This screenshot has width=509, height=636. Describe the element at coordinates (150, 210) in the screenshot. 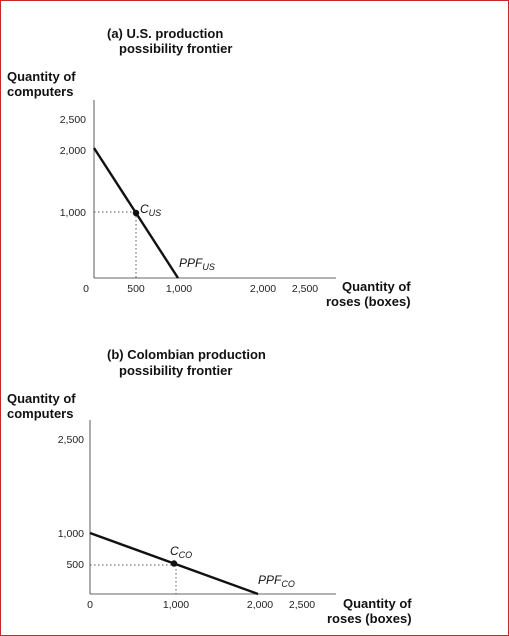

I see `point-label-c-us: CUS` at that location.